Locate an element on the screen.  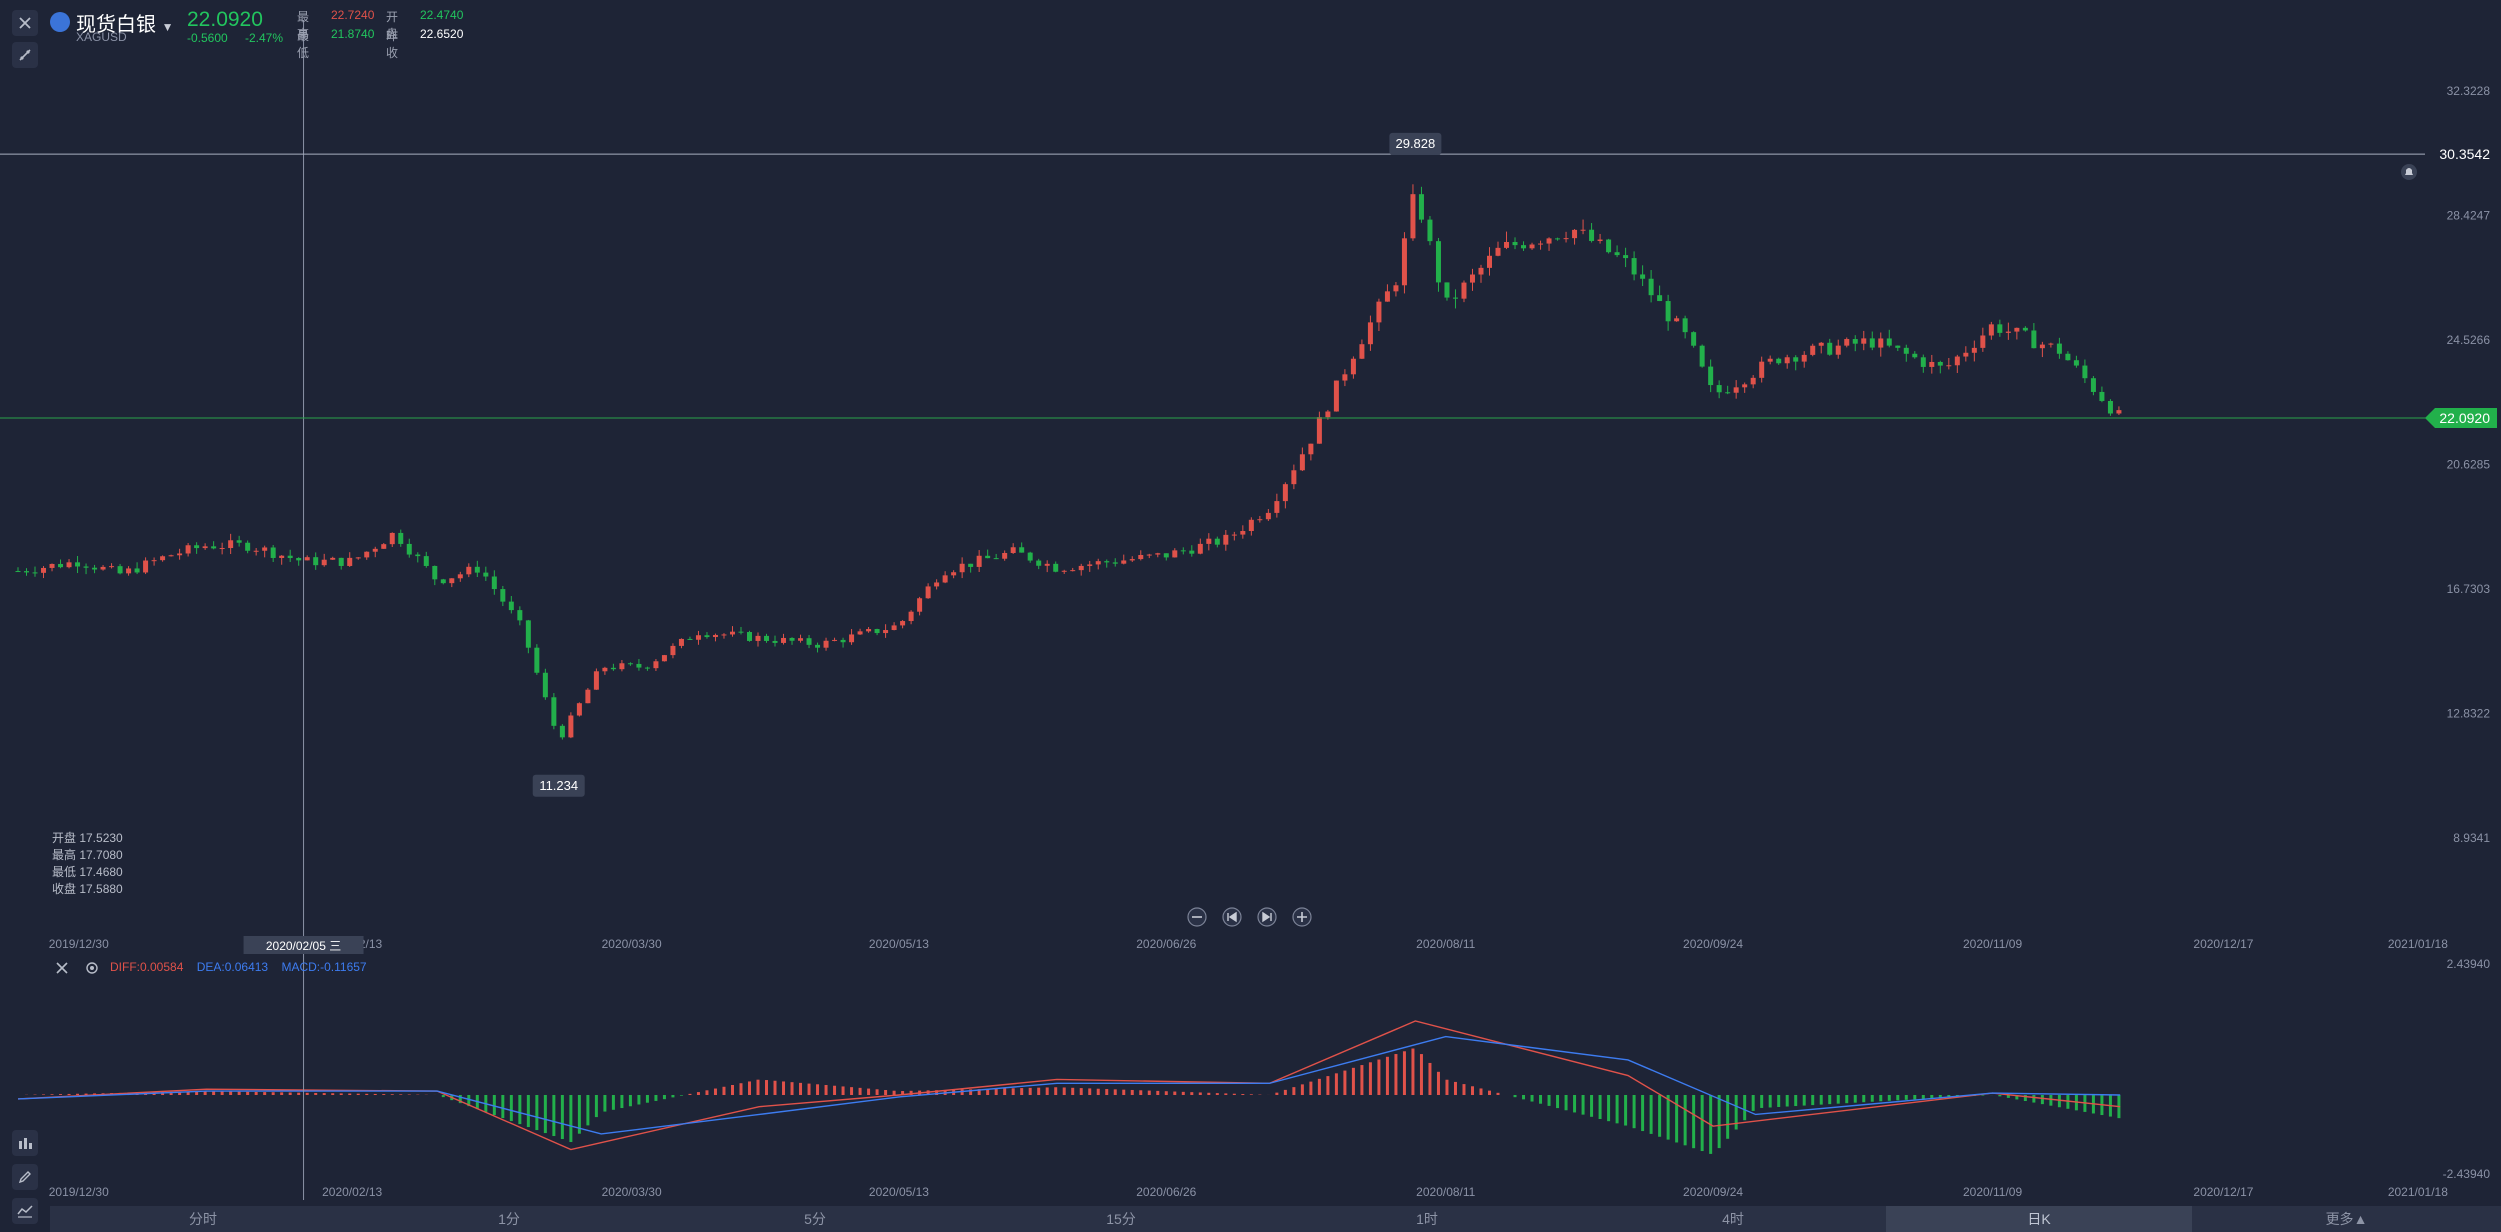
tab-5min: 5分 is located at coordinates (815, 1219).